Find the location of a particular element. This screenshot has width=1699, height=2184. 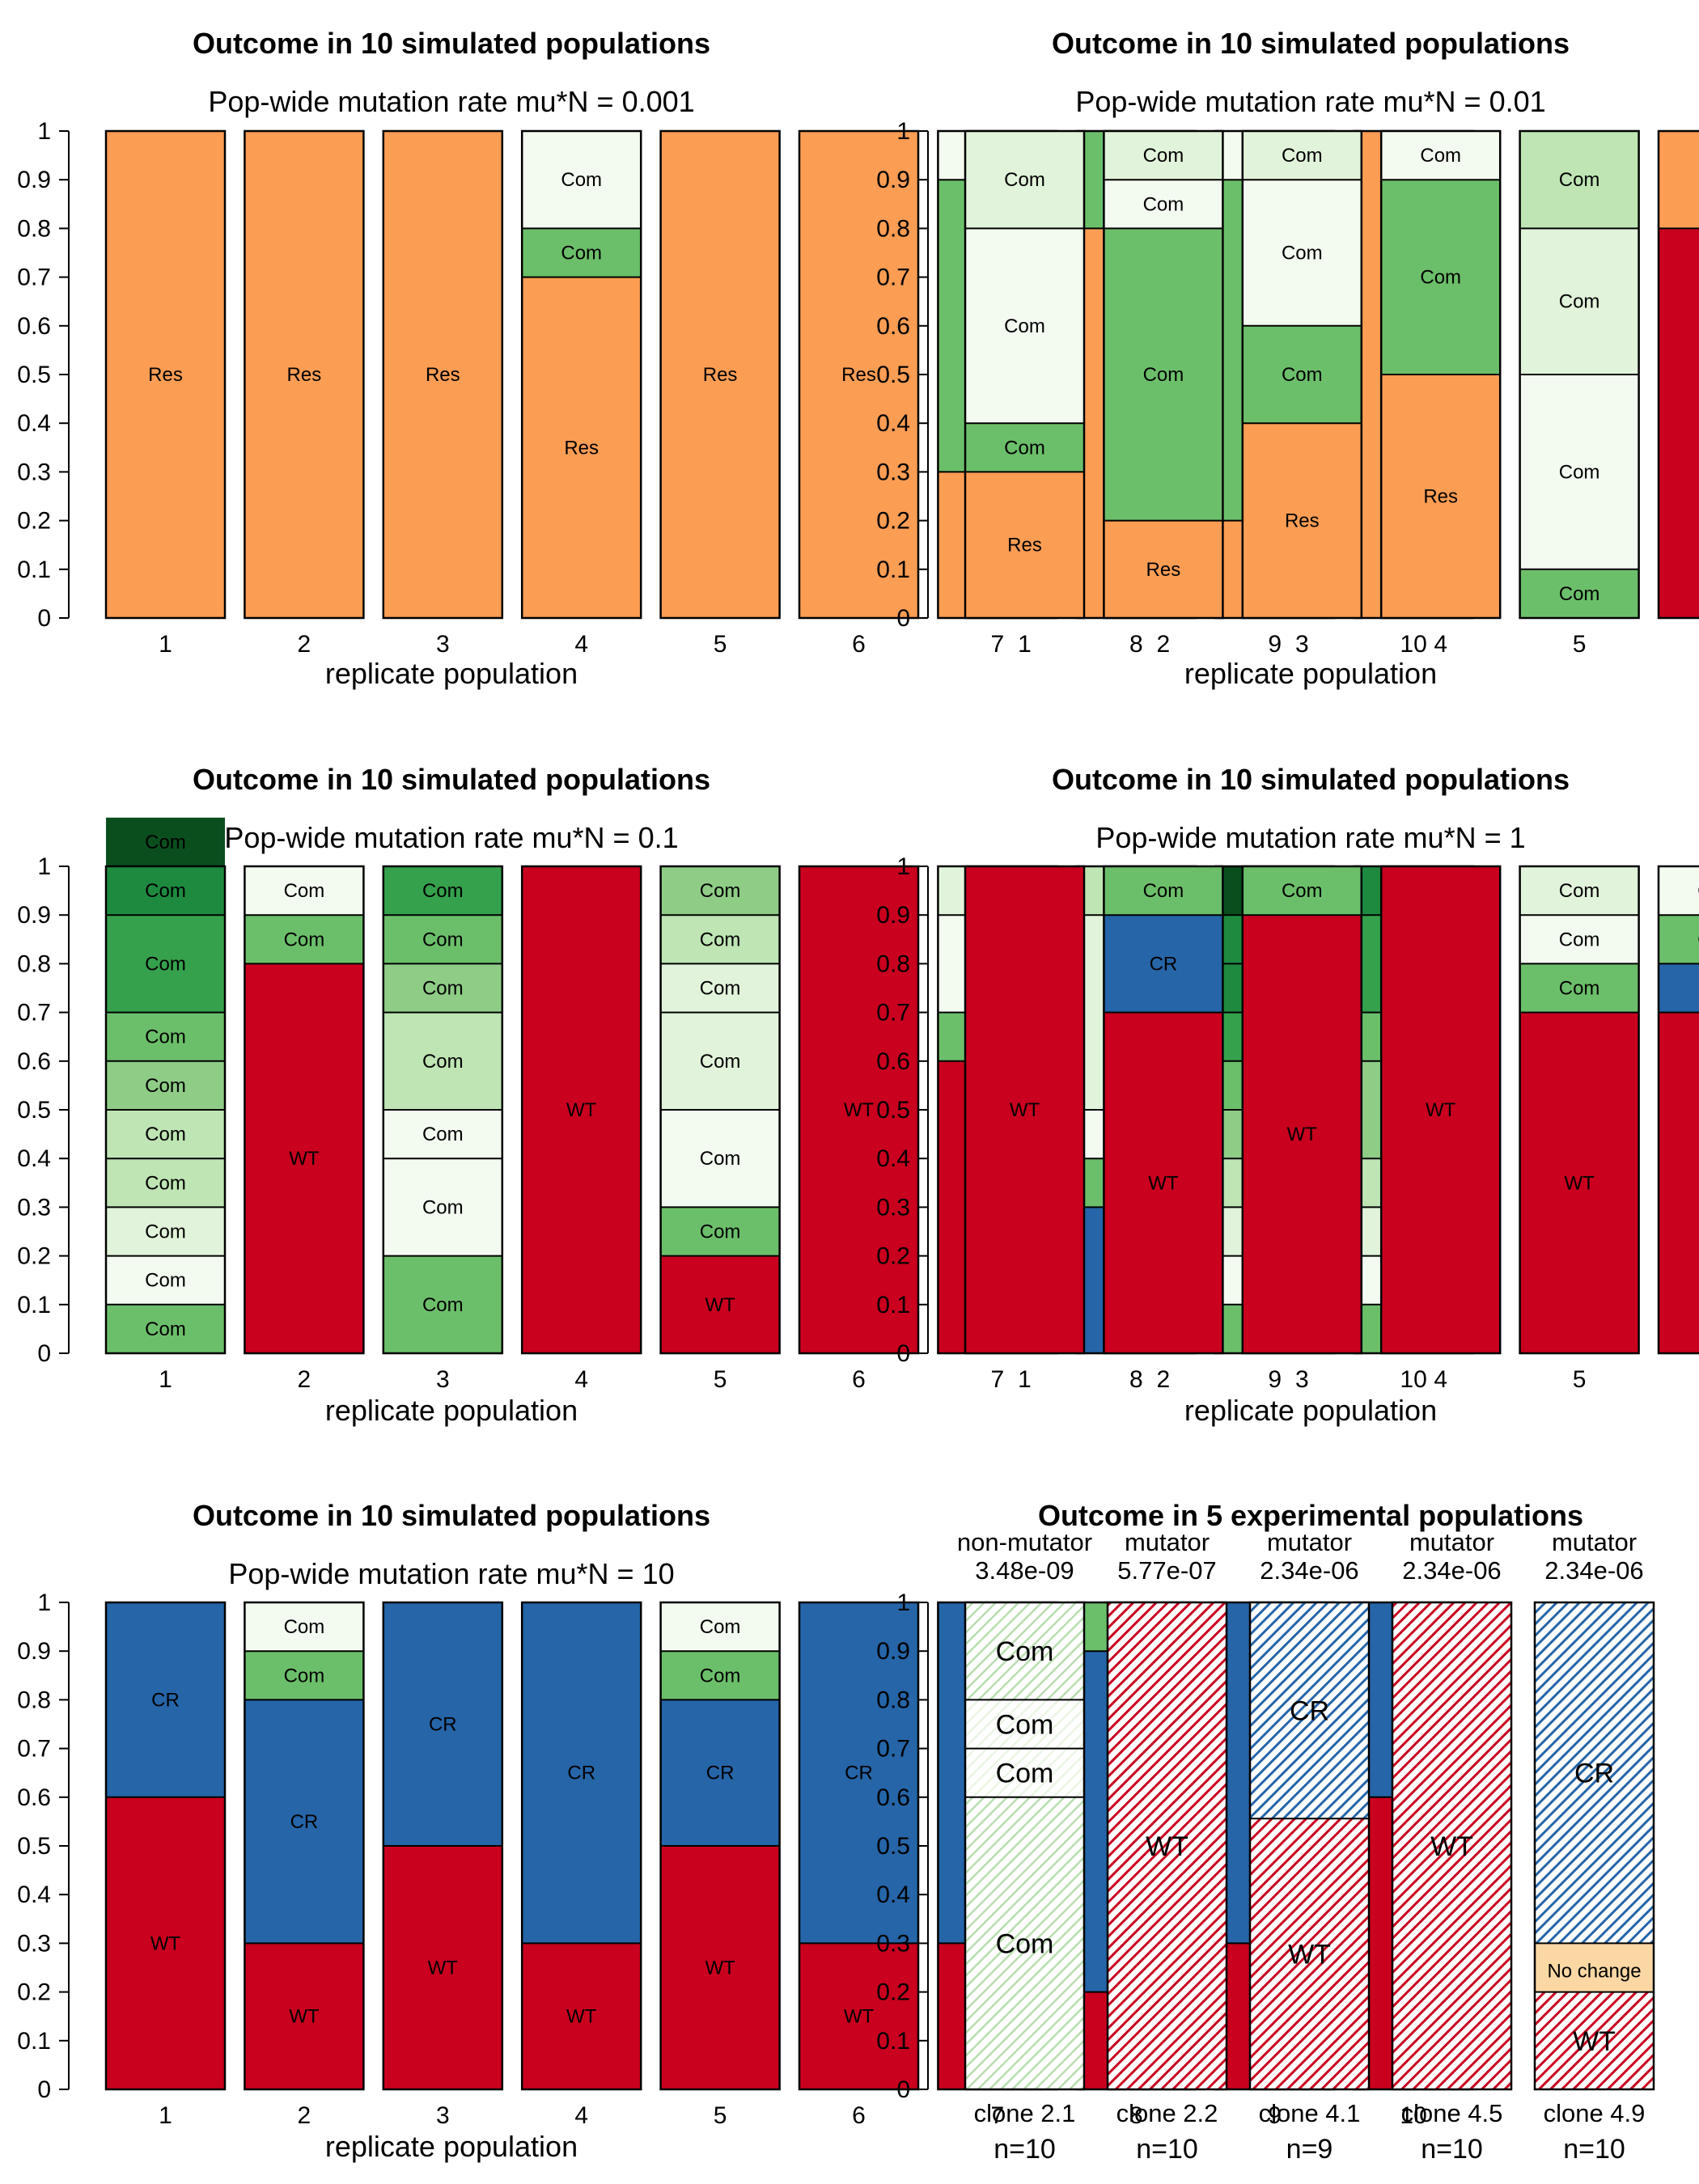

x-tick-label: 10 is located at coordinates (1413, 644).